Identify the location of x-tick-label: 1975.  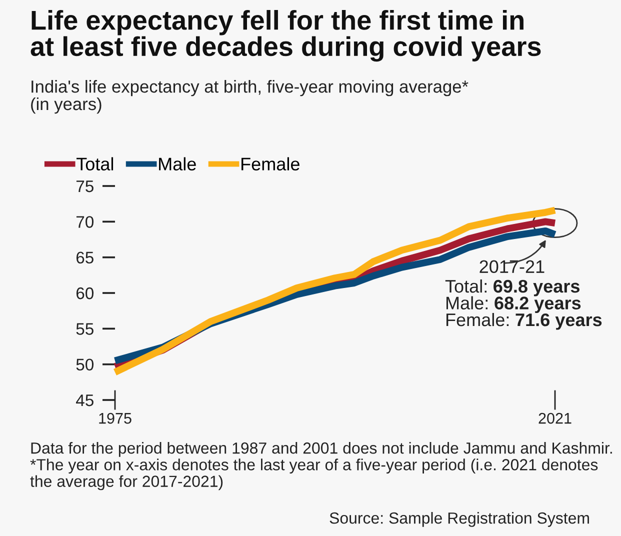
(115, 418).